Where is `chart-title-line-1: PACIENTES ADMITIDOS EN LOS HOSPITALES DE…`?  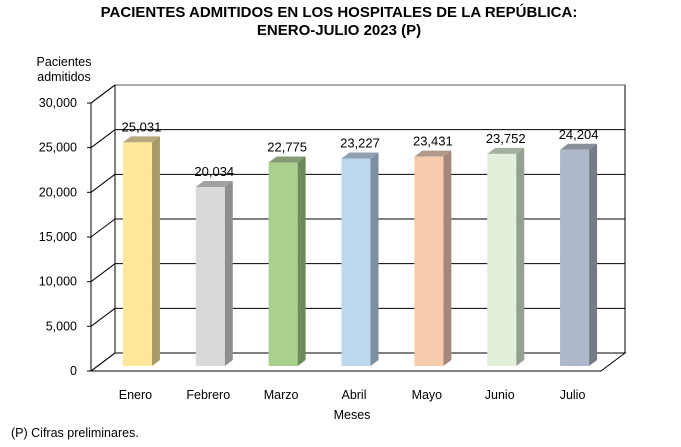 chart-title-line-1: PACIENTES ADMITIDOS EN LOS HOSPITALES DE… is located at coordinates (339, 12).